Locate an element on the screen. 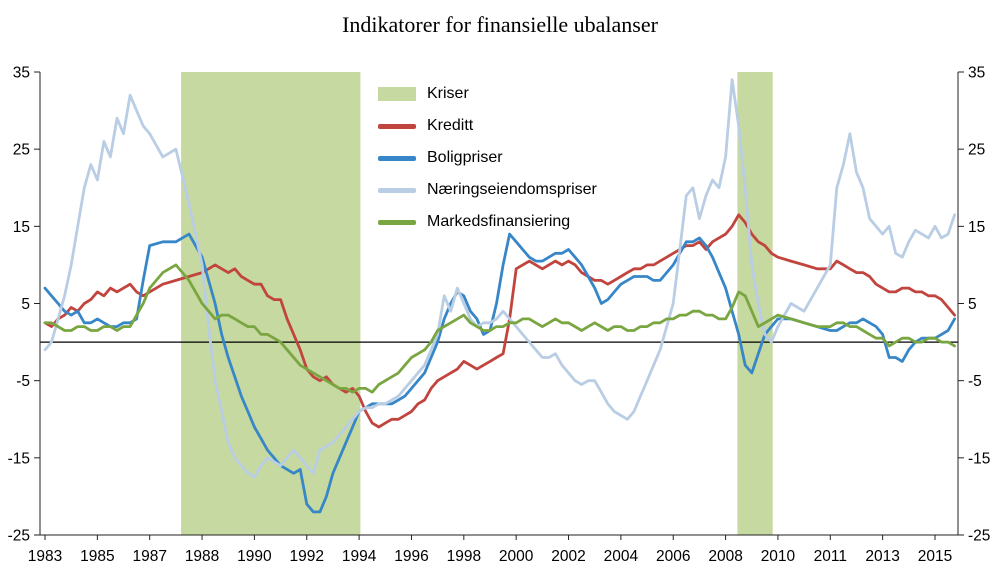 Image resolution: width=1000 pixels, height=588 pixels. x-tick-label: 1996 is located at coordinates (411, 556).